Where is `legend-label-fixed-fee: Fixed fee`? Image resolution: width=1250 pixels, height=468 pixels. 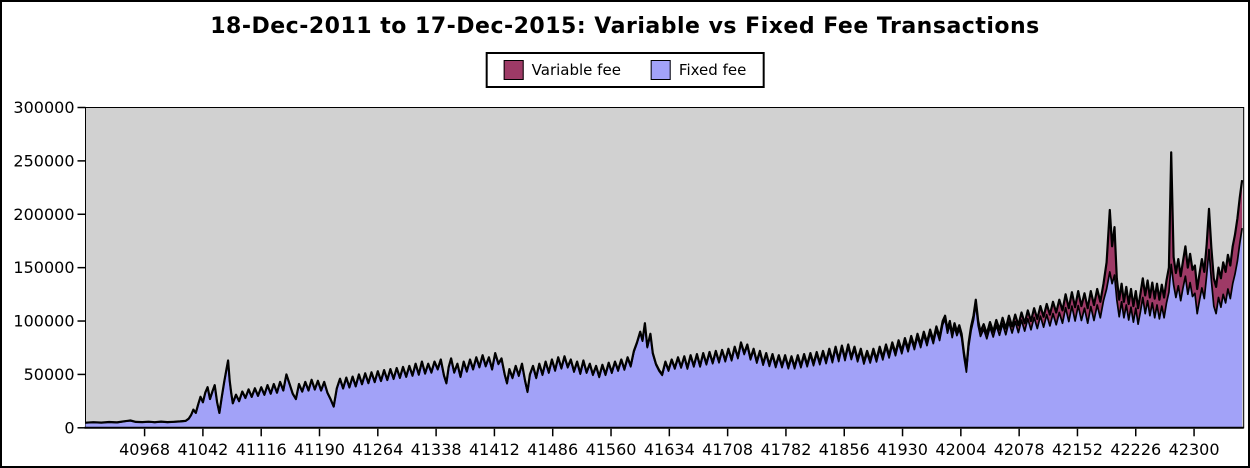 legend-label-fixed-fee: Fixed fee is located at coordinates (712, 70).